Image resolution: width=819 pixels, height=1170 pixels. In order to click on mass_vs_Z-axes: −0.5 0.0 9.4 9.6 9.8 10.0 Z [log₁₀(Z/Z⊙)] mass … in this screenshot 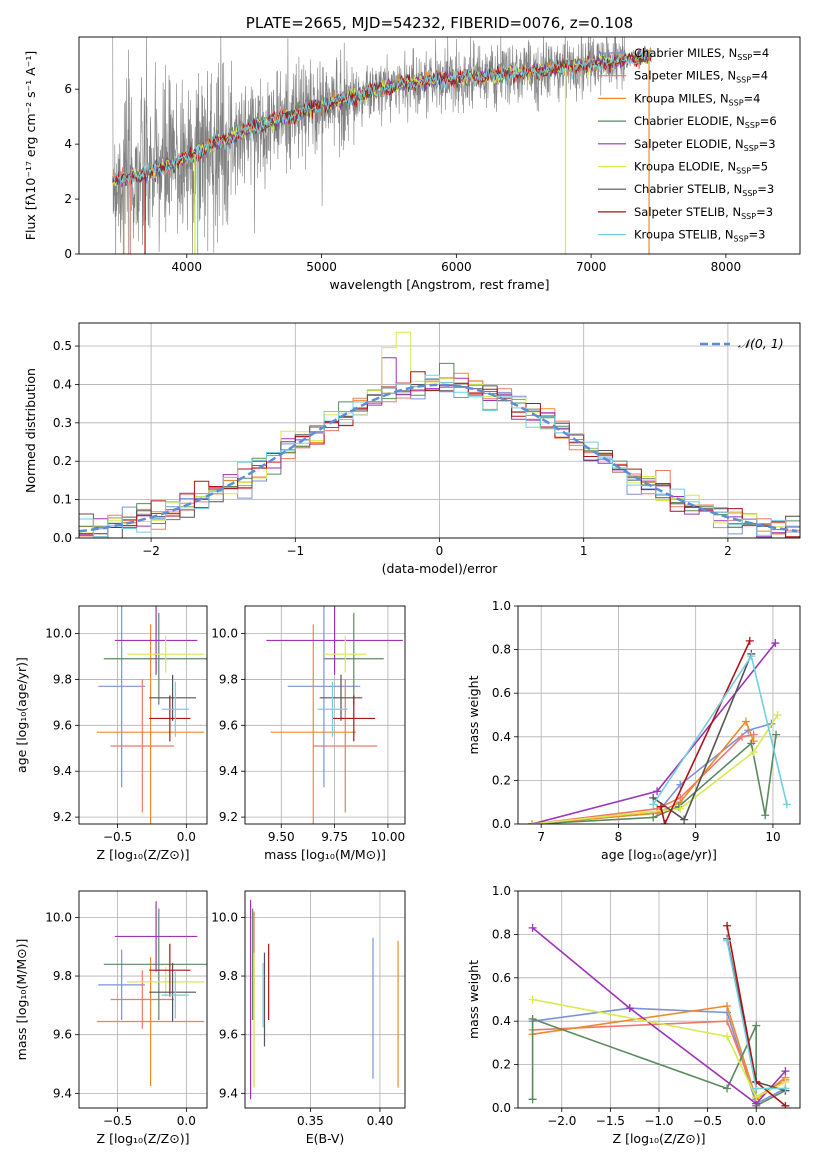, I will do `click(111, 1018)`.